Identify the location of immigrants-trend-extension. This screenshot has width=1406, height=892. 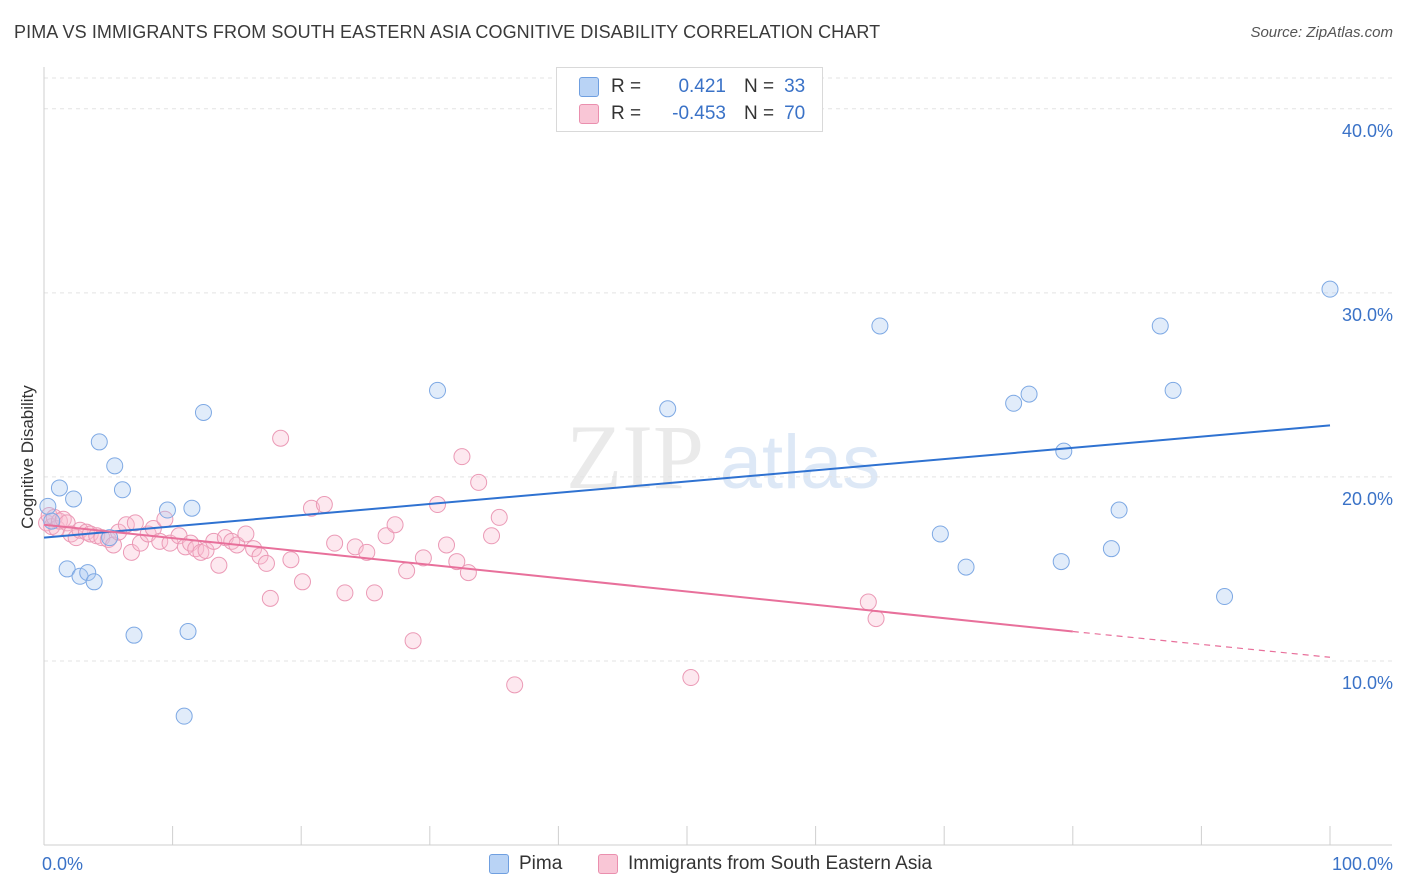
(1201, 644).